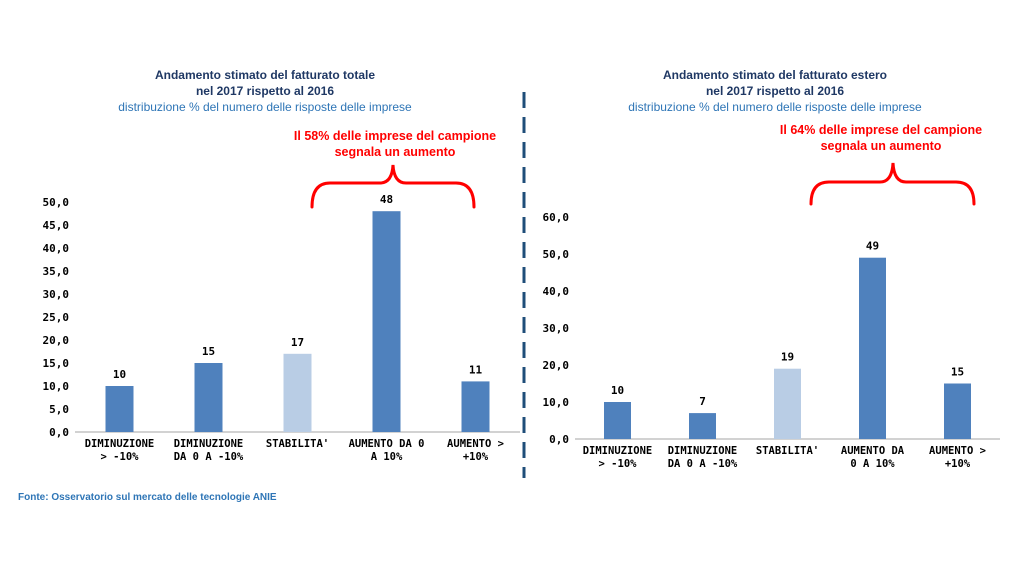 The image size is (1024, 566). What do you see at coordinates (264, 75) in the screenshot?
I see `left-title-line1: Andamento stimato del fatturato totale` at bounding box center [264, 75].